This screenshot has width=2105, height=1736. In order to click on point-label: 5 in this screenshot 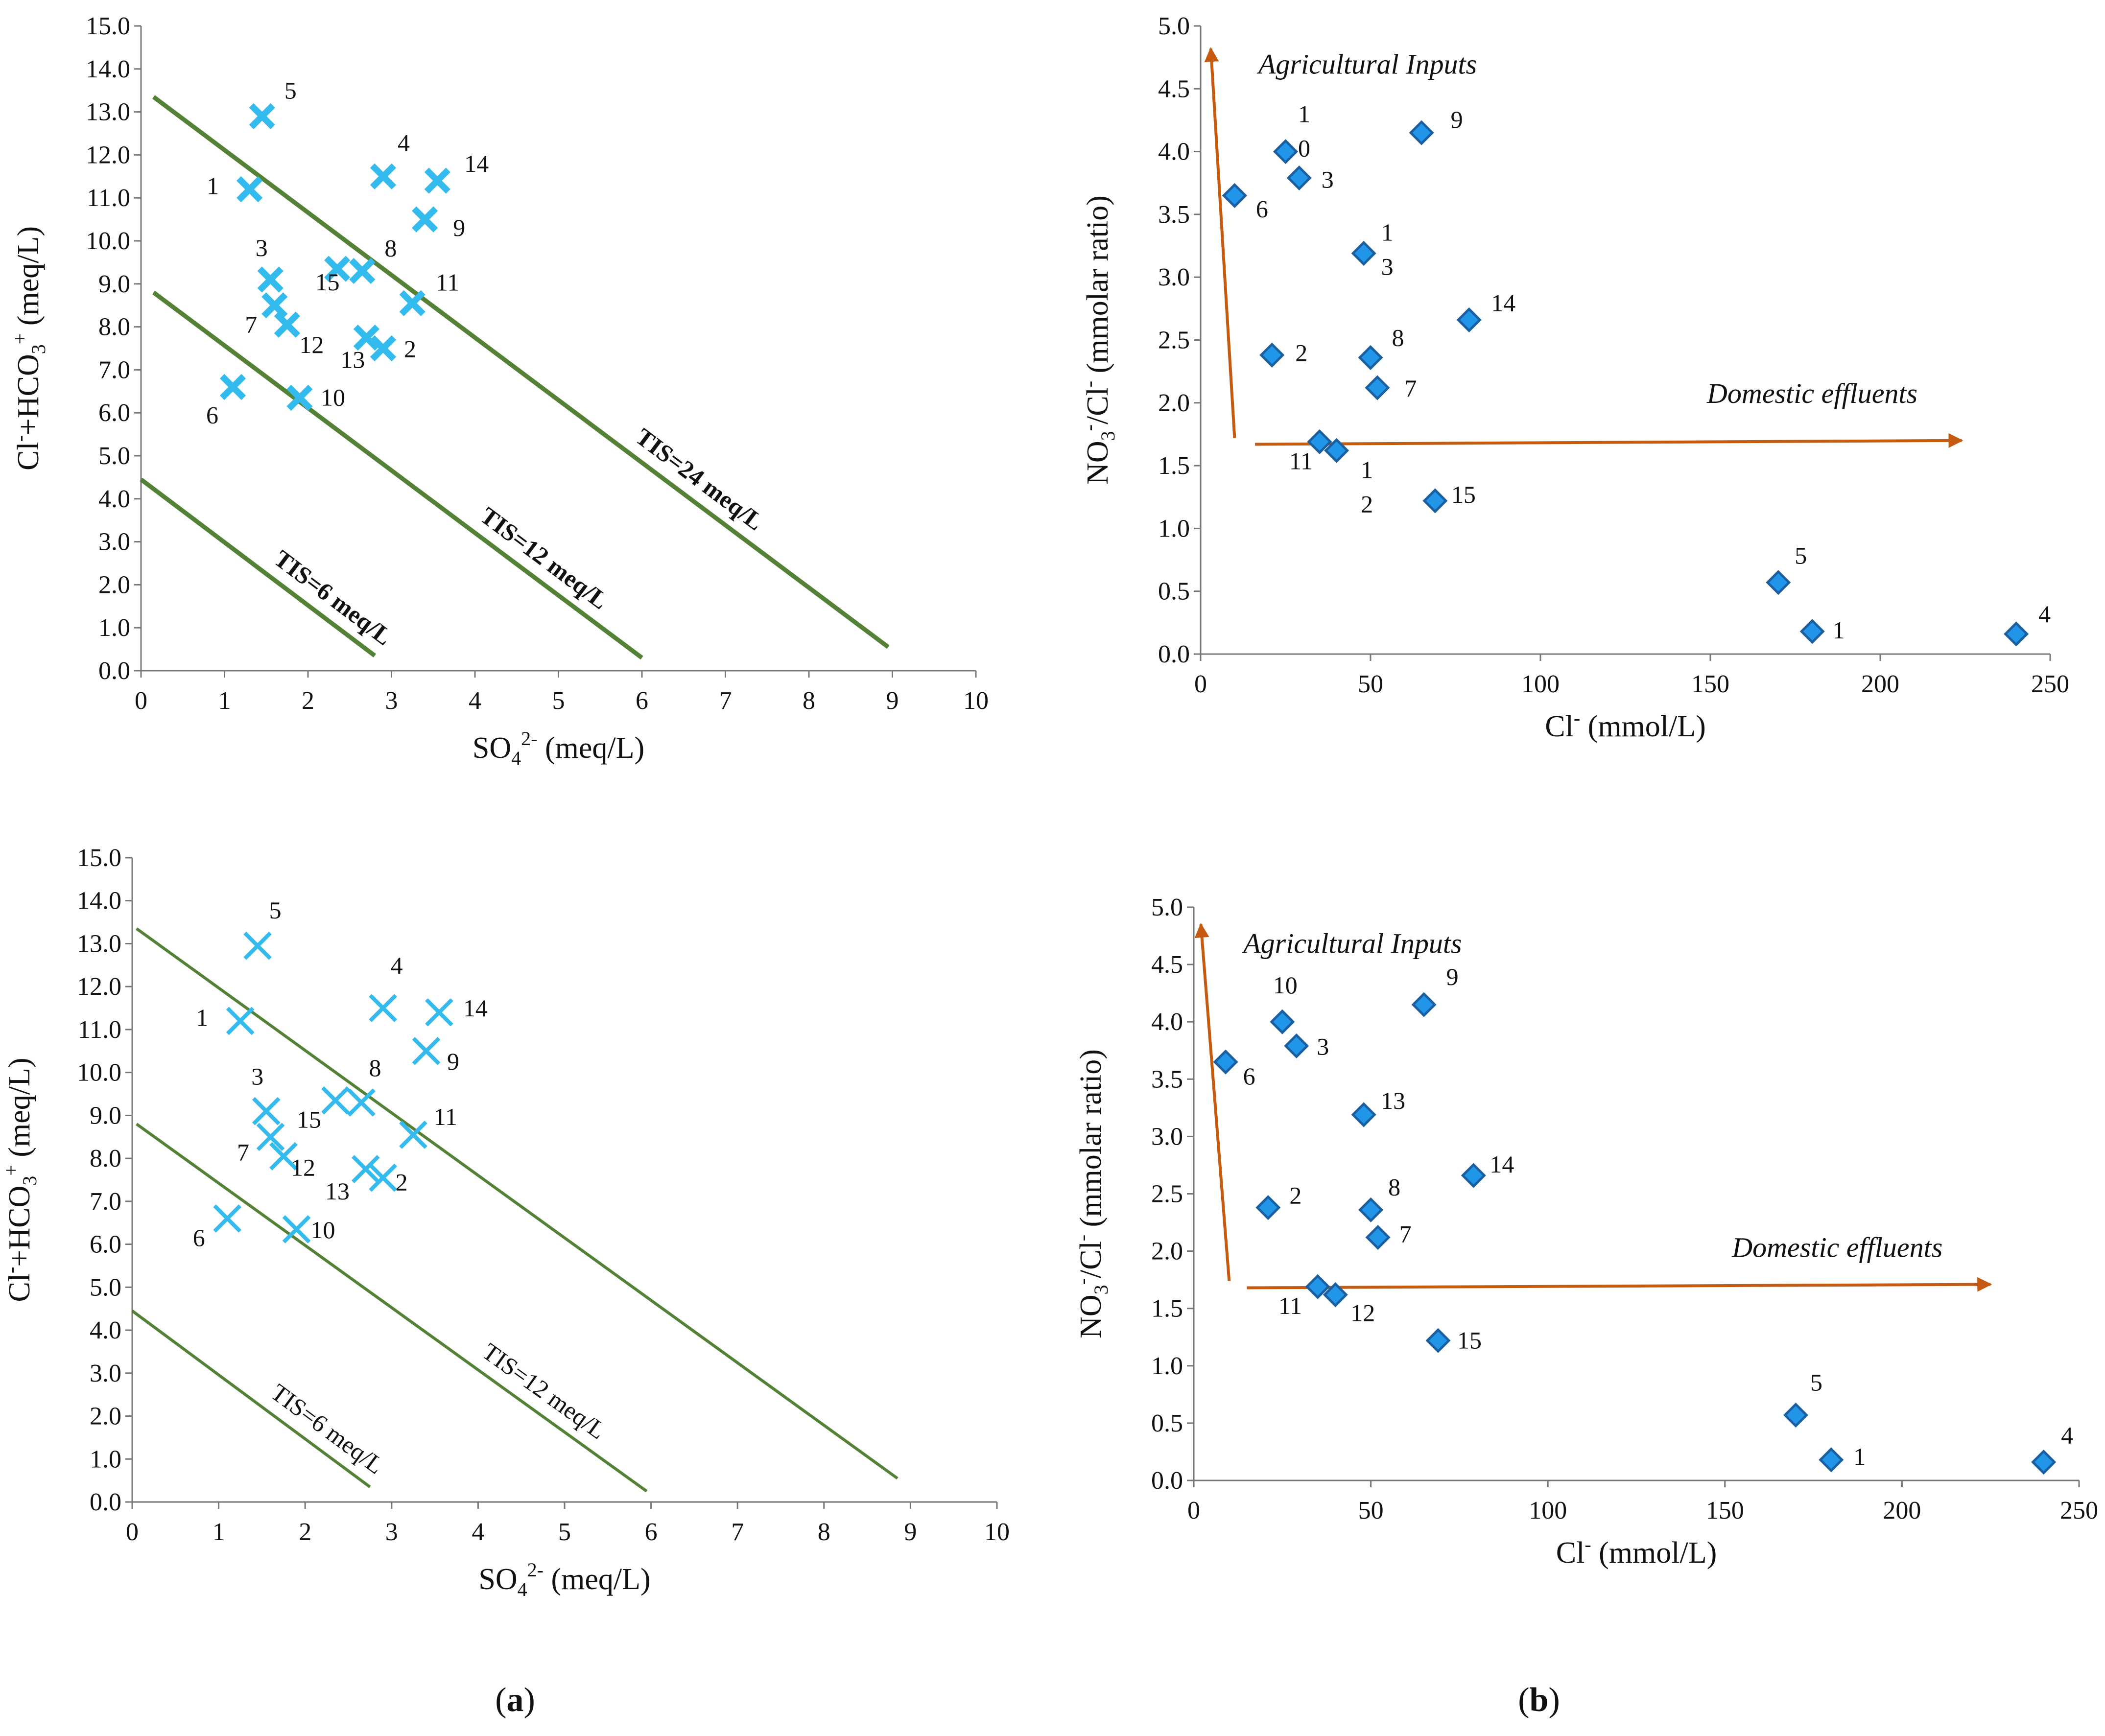, I will do `click(275, 910)`.